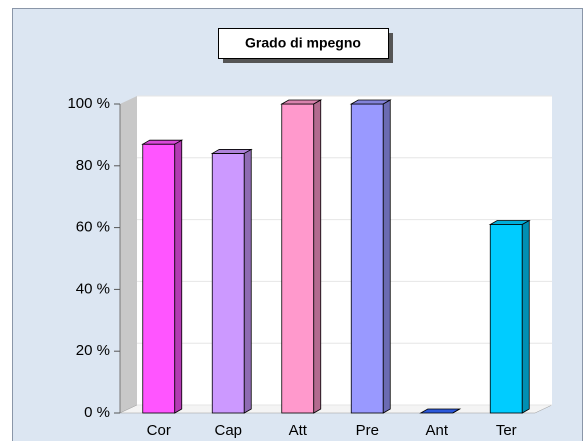 This screenshot has height=441, width=585. What do you see at coordinates (159, 430) in the screenshot?
I see `x-tick-label: Cor` at bounding box center [159, 430].